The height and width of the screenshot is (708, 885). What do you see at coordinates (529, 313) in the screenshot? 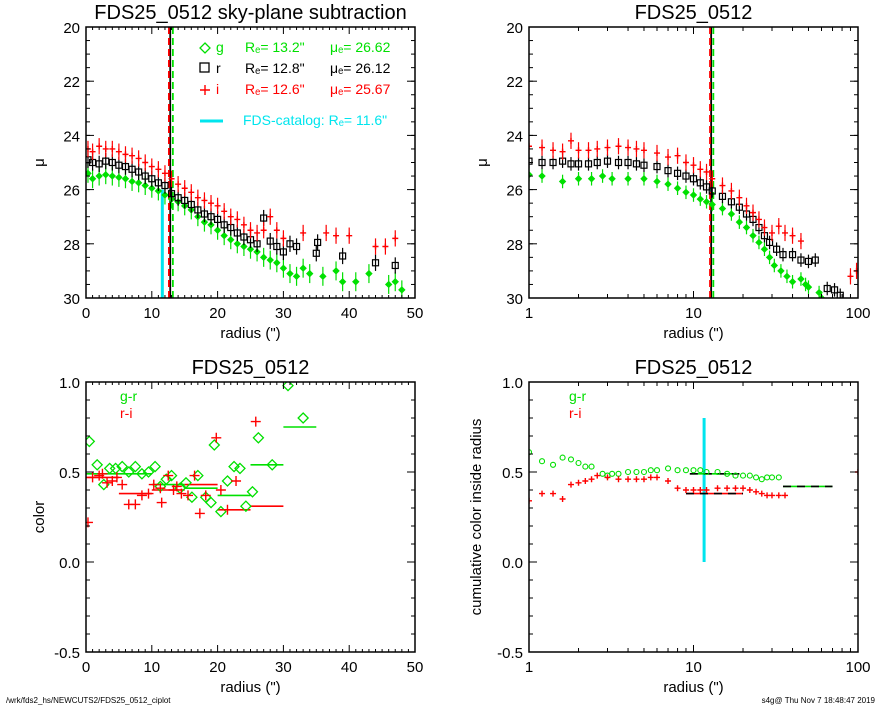
I see `x-tick-label: 1` at bounding box center [529, 313].